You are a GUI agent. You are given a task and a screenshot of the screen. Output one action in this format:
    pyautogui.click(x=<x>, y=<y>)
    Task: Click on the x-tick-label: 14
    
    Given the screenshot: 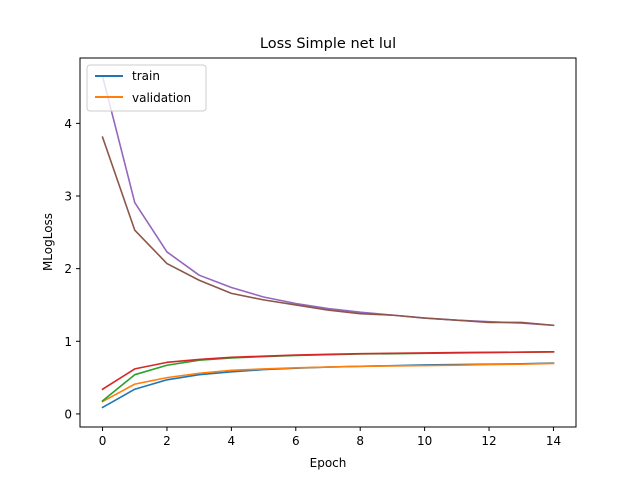 What is the action you would take?
    pyautogui.click(x=553, y=441)
    